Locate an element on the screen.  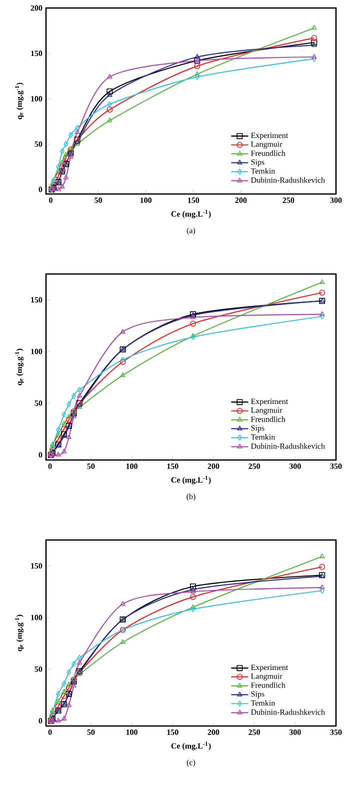
y-tick-label: 50 is located at coordinates (38, 669).